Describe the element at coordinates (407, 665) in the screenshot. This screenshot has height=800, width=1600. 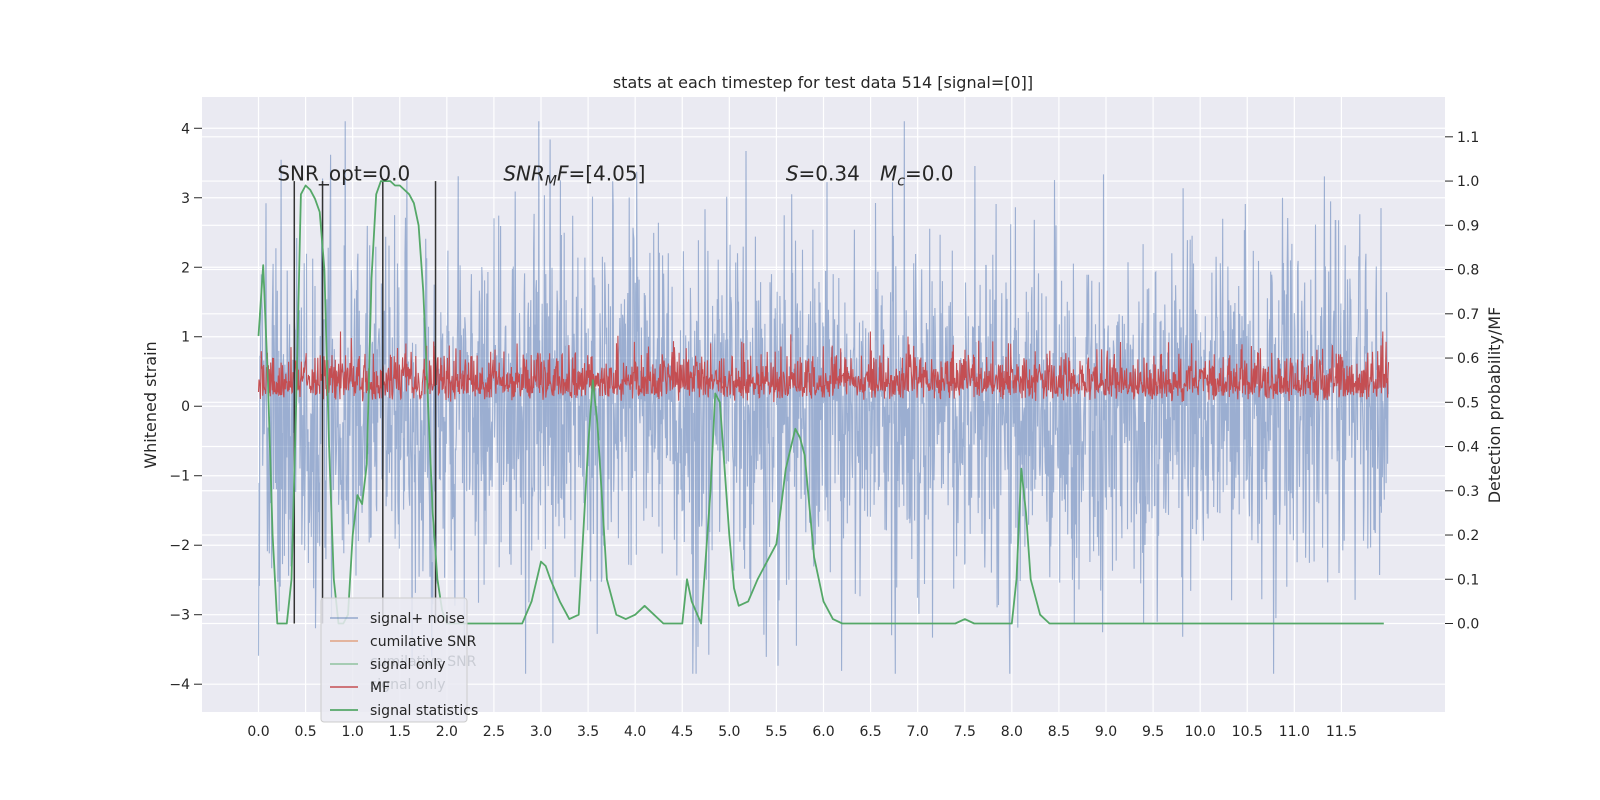
I see `legend-label-signal-only: signal only` at that location.